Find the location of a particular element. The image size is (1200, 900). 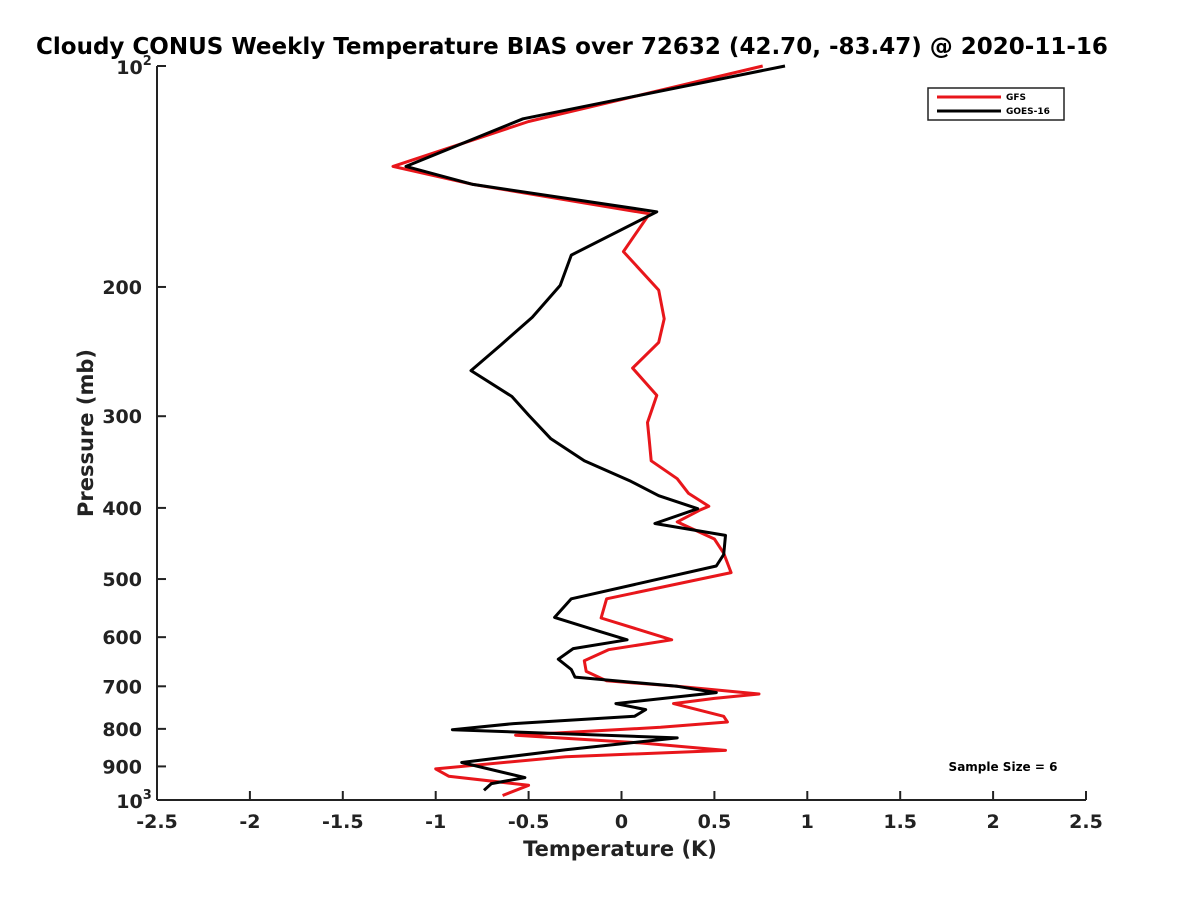

y-tick-label: 600 is located at coordinates (122, 638).